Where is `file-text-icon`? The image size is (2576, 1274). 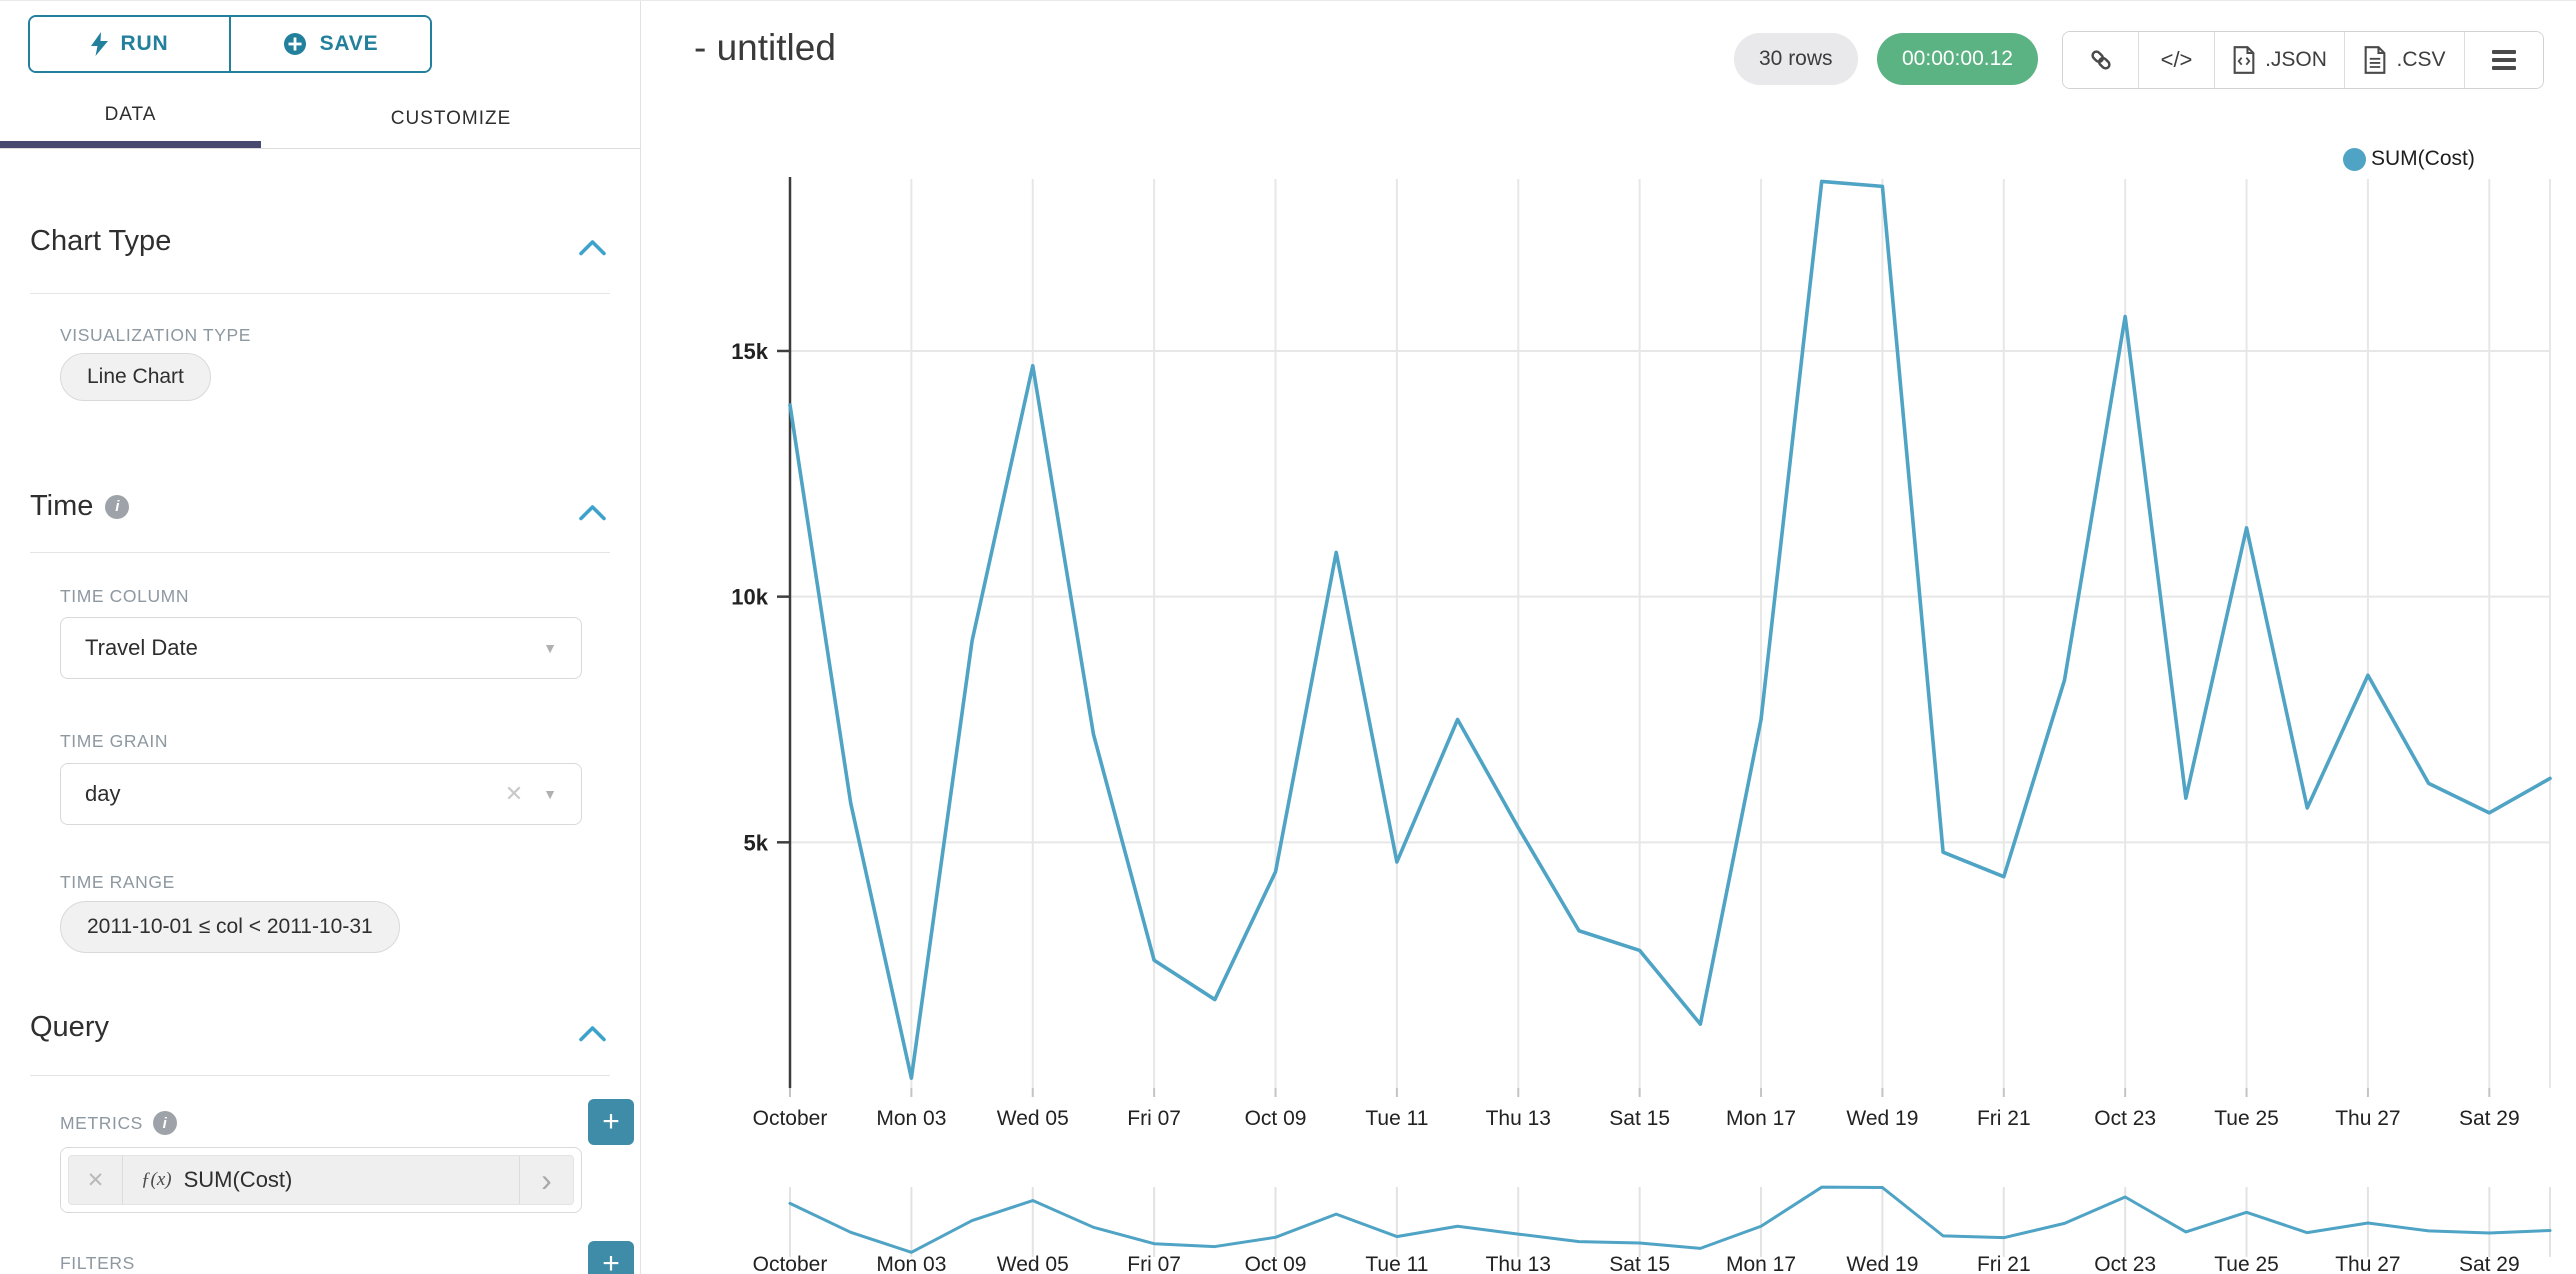
file-text-icon is located at coordinates (2375, 60).